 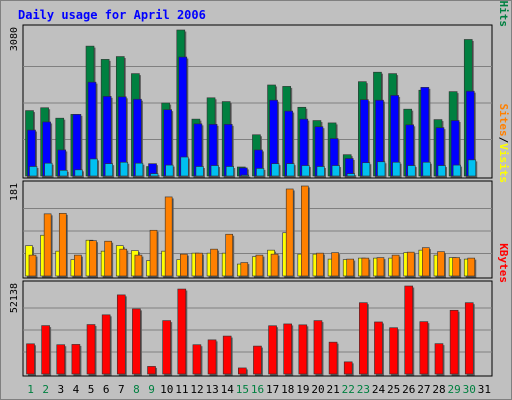 I want to click on series-side-legend: KBytes, so click(x=503, y=263).